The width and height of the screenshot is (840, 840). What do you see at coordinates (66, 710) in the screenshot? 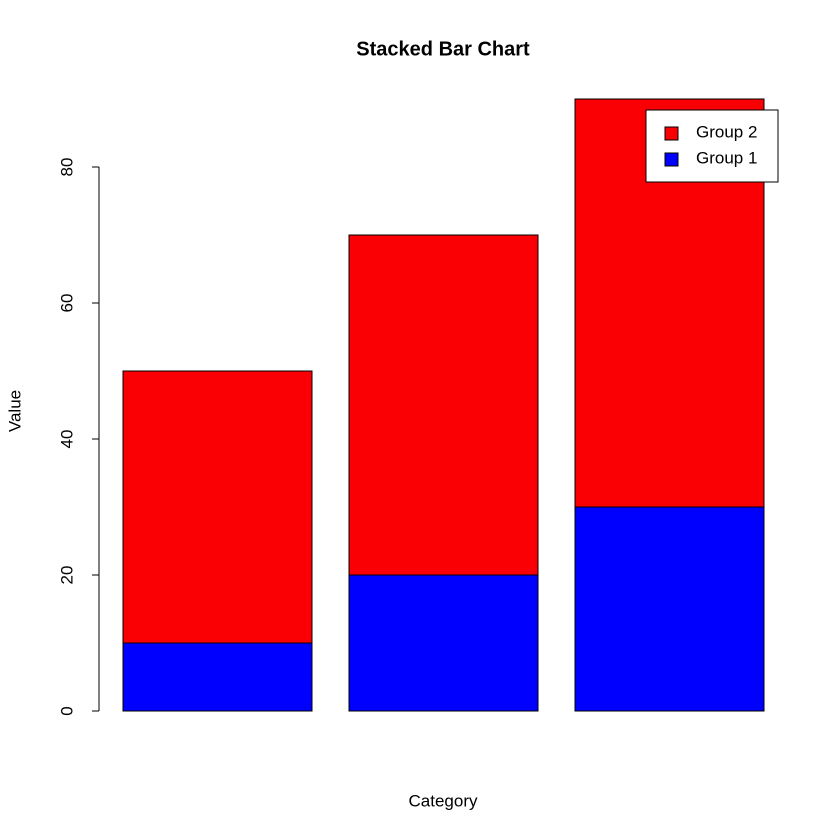
I see `y-tick-label: 0` at bounding box center [66, 710].